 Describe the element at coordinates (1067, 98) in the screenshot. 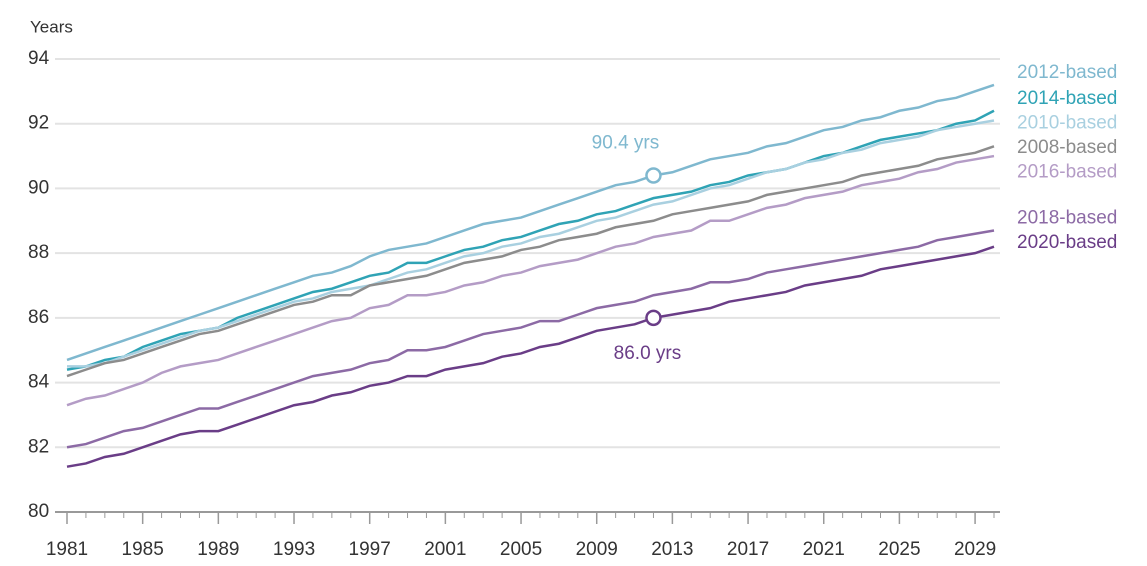

I see `legend-label: 2014-based` at that location.